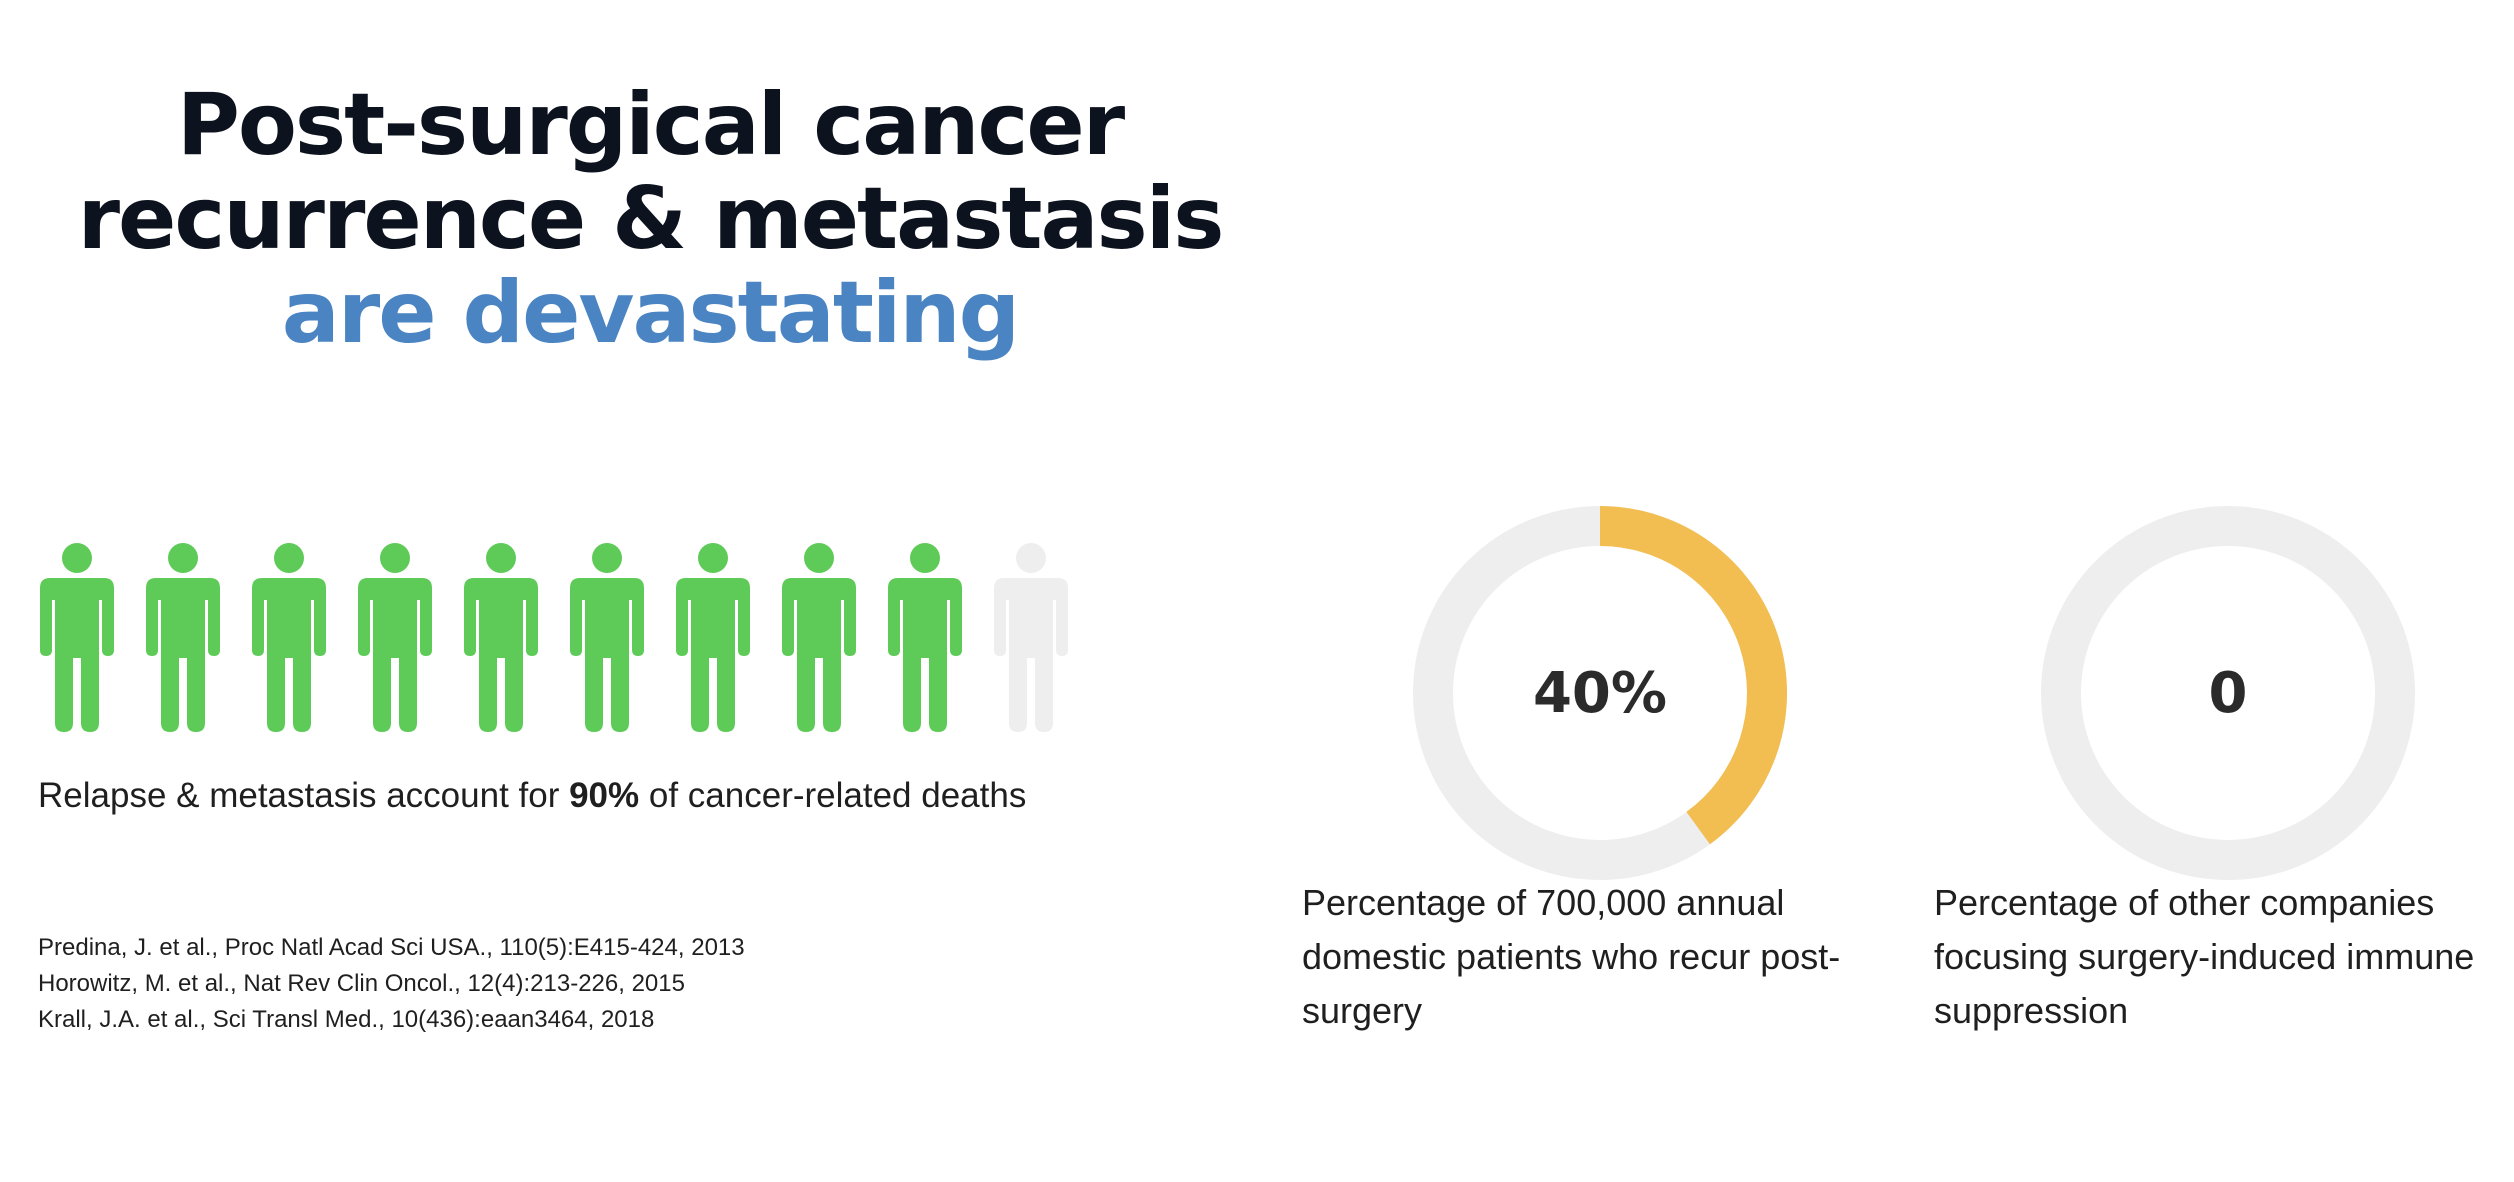 The image size is (2514, 1182). I want to click on companies-donut: 0, so click(2228, 693).